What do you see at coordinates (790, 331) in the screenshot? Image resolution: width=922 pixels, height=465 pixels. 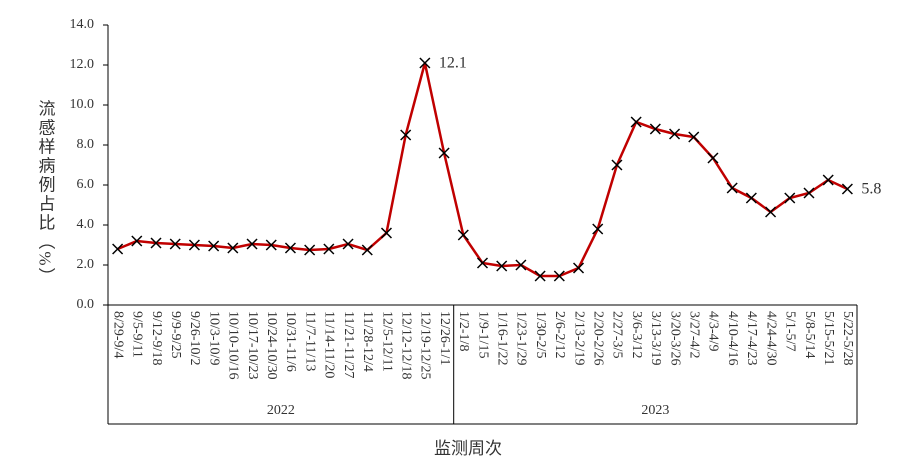 I see `x-tick-label: 5/1-5/7` at bounding box center [790, 331].